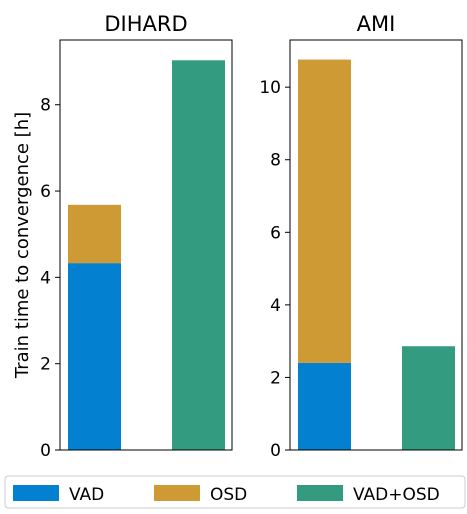 The width and height of the screenshot is (467, 514). I want to click on bar-dihard-0-vad, so click(94, 356).